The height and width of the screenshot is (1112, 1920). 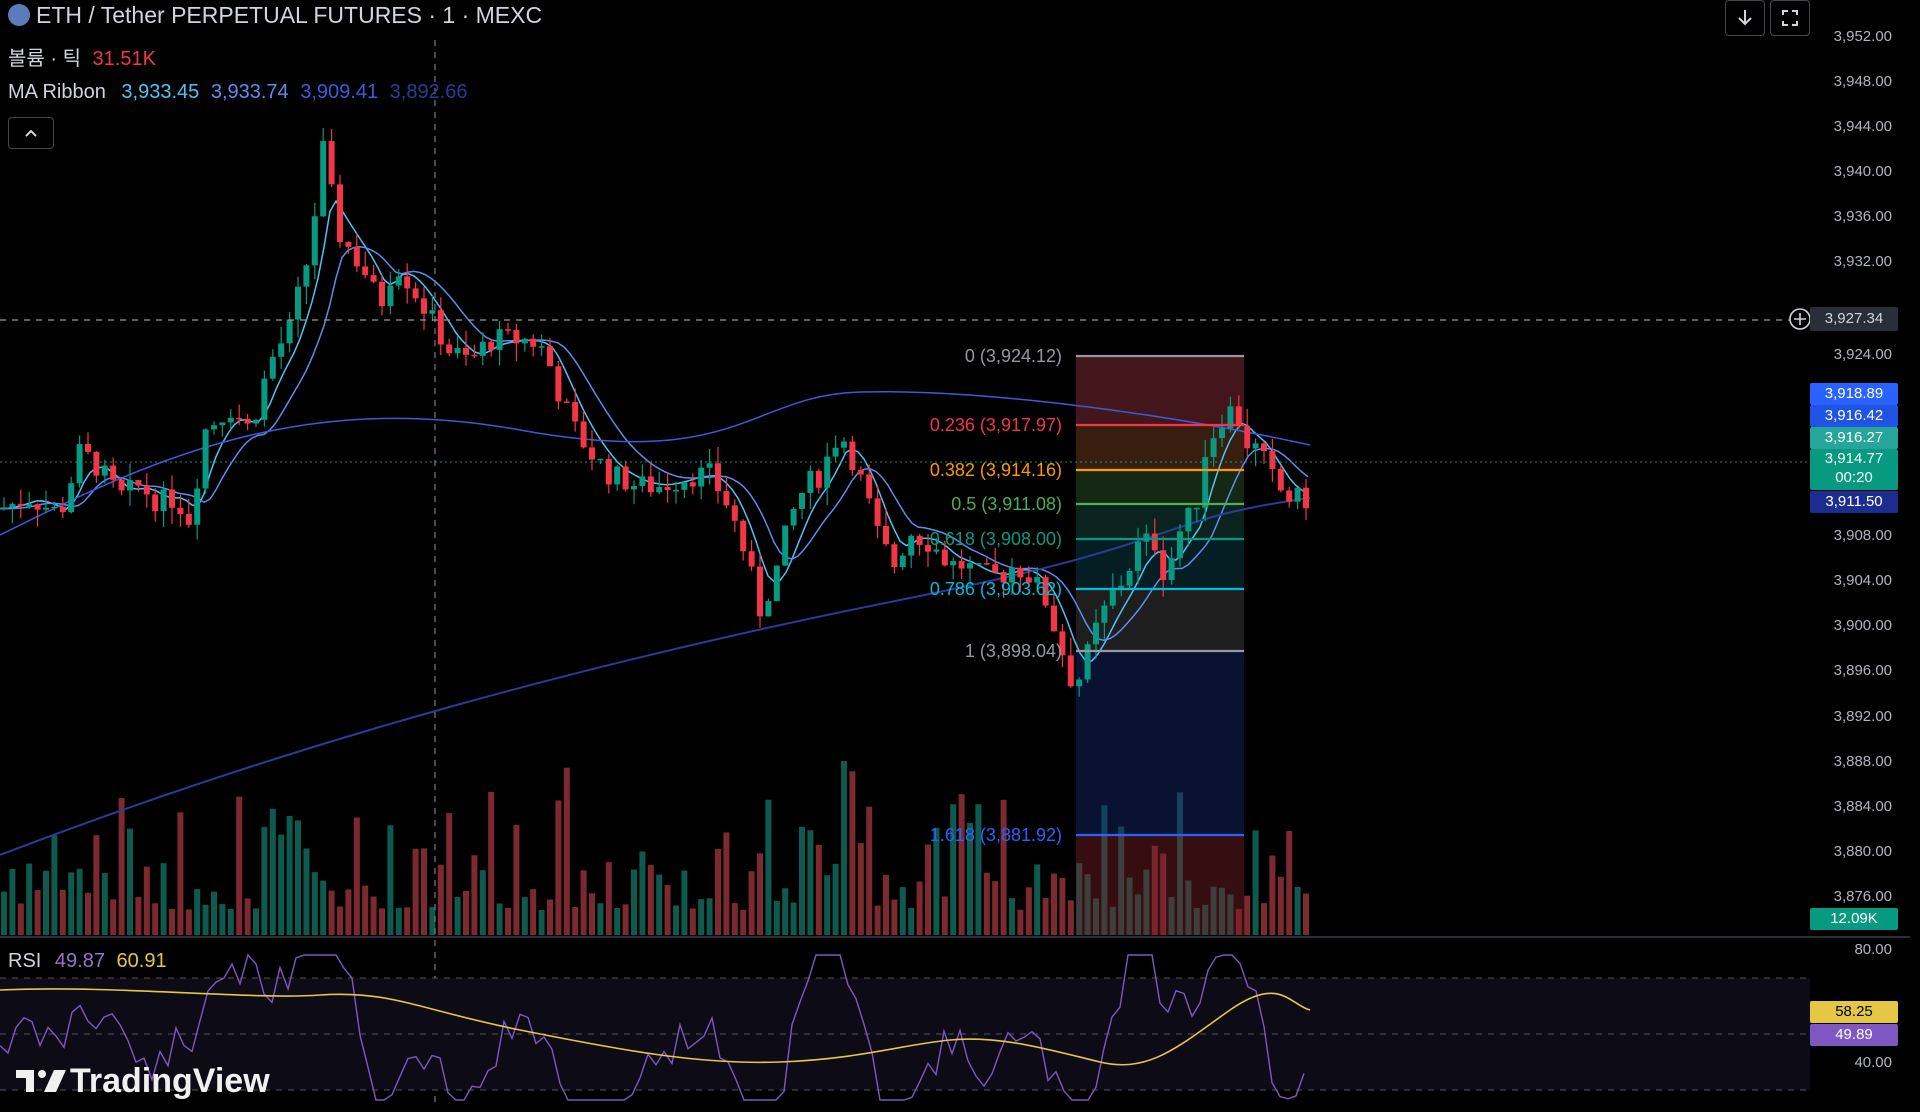 What do you see at coordinates (57, 92) in the screenshot?
I see `ma-ribbon-label: MA Ribbon` at bounding box center [57, 92].